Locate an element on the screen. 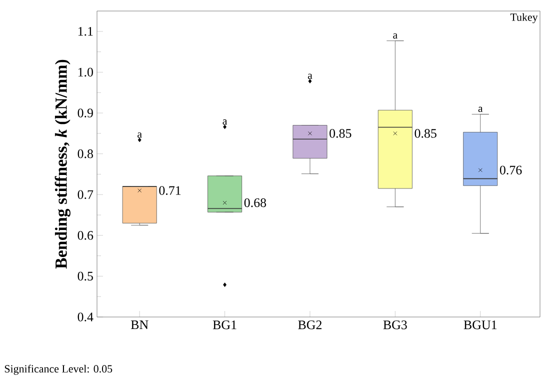  y-tick-label: 1.1 is located at coordinates (85, 31).